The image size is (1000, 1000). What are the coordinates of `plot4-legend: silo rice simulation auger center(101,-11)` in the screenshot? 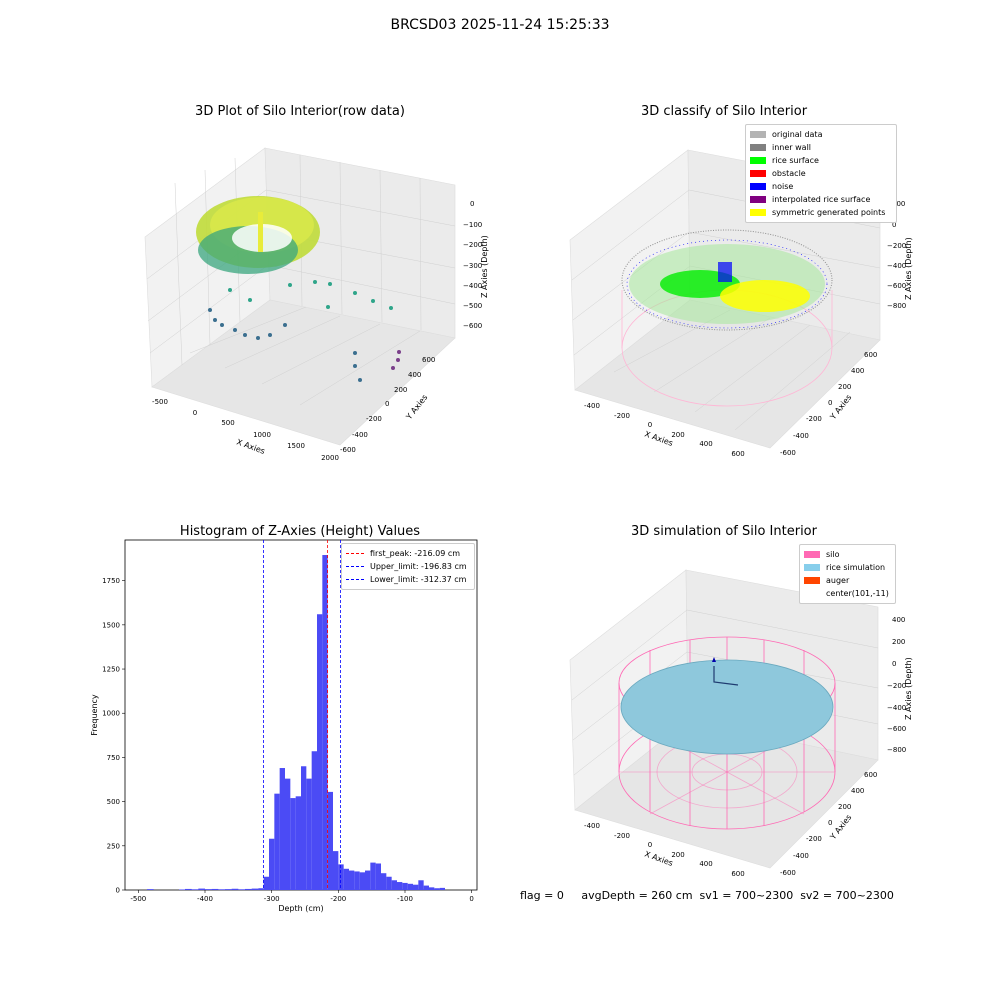 It's located at (847, 574).